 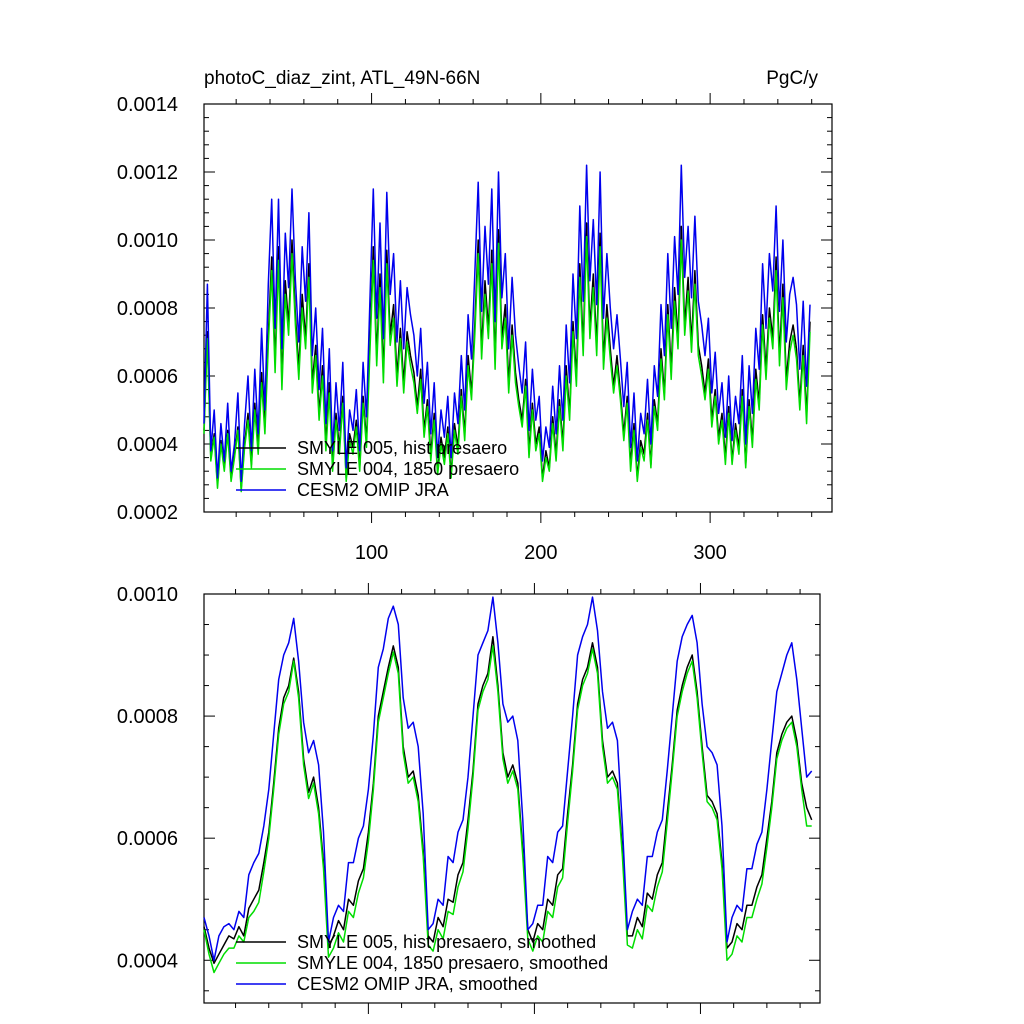 What do you see at coordinates (147, 241) in the screenshot?
I see `top-ytick-label: 0.0010` at bounding box center [147, 241].